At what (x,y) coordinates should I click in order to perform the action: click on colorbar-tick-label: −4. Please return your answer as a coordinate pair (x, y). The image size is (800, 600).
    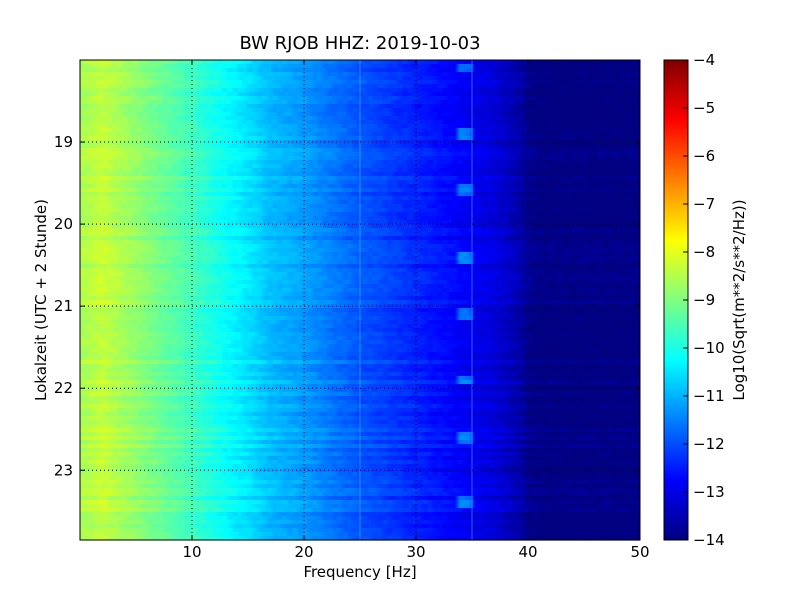
    Looking at the image, I should click on (704, 60).